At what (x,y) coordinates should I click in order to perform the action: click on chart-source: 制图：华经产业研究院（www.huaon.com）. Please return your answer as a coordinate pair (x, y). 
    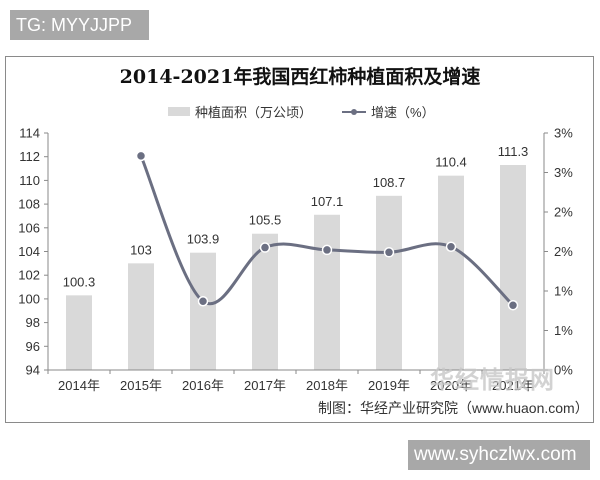
    Looking at the image, I should click on (453, 408).